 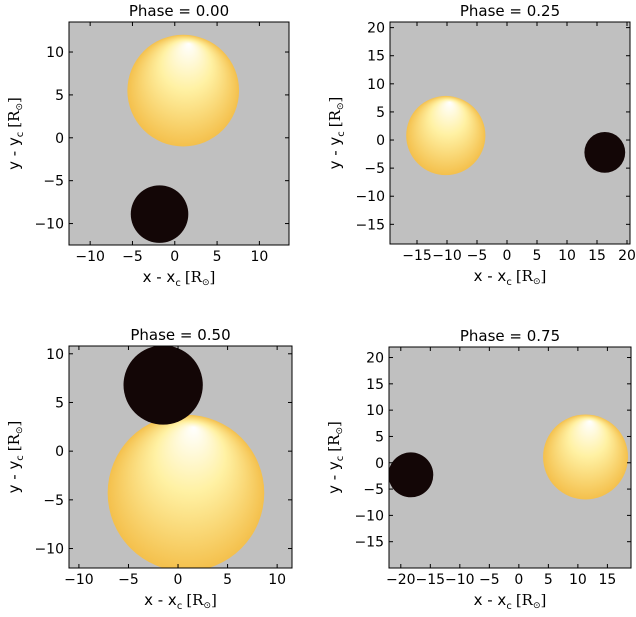 I want to click on x-tick-label: −20, so click(x=401, y=580).